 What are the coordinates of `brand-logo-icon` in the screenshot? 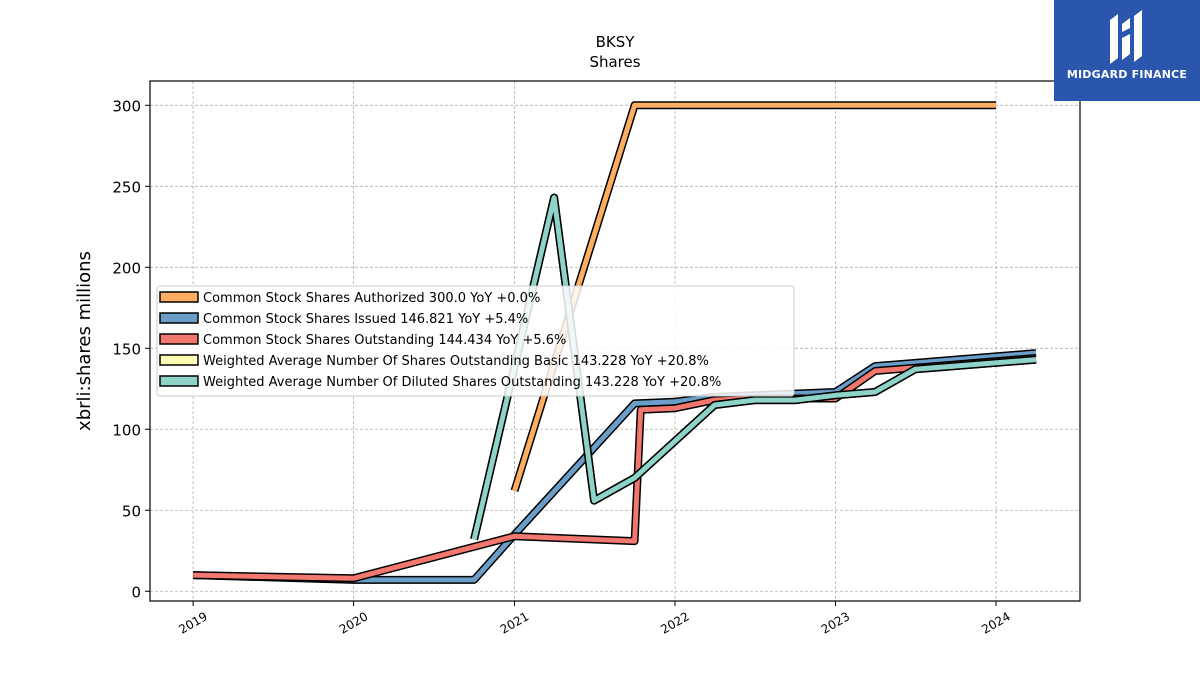 It's located at (1126, 37).